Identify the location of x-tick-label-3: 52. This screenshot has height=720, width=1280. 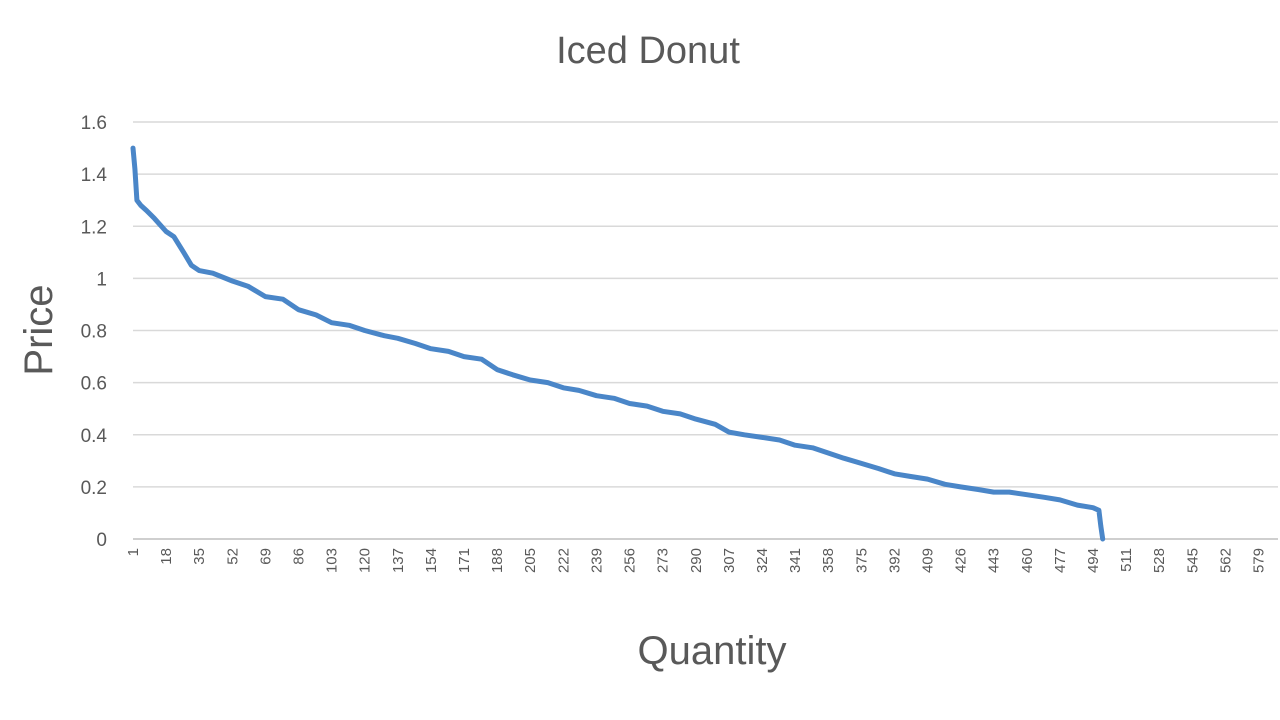
(232, 556).